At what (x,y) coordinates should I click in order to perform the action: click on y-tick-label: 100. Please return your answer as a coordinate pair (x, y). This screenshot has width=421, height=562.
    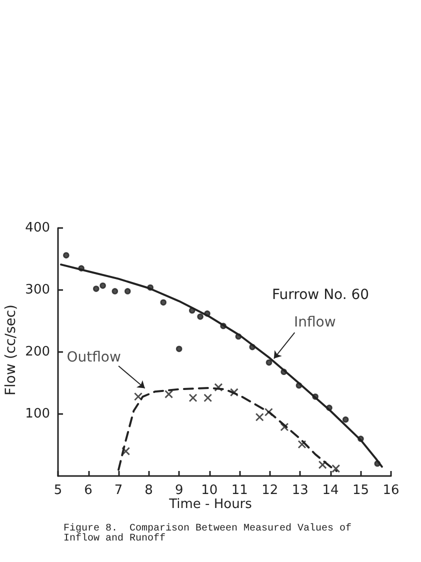
    Looking at the image, I should click on (37, 414).